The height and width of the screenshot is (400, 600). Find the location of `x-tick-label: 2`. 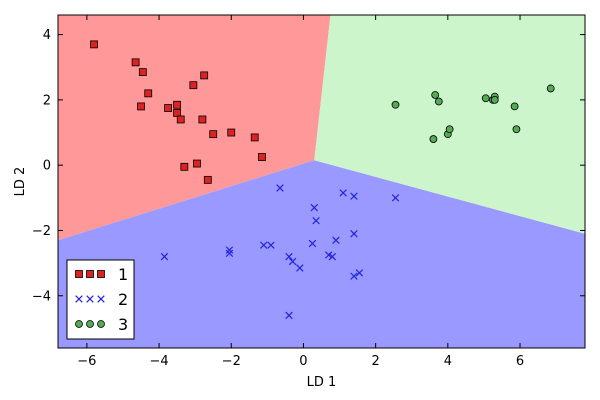

x-tick-label: 2 is located at coordinates (376, 361).